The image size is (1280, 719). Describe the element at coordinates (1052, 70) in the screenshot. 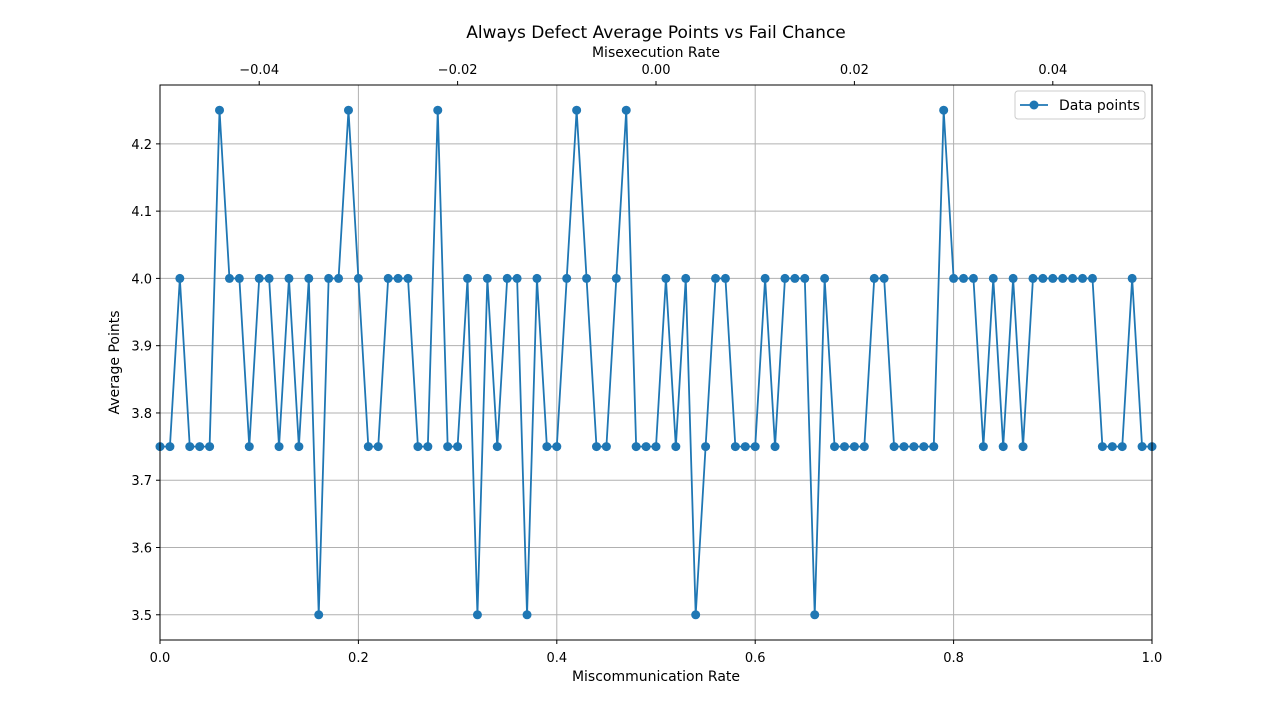

I see `top-x-tick-label: 0.04` at that location.